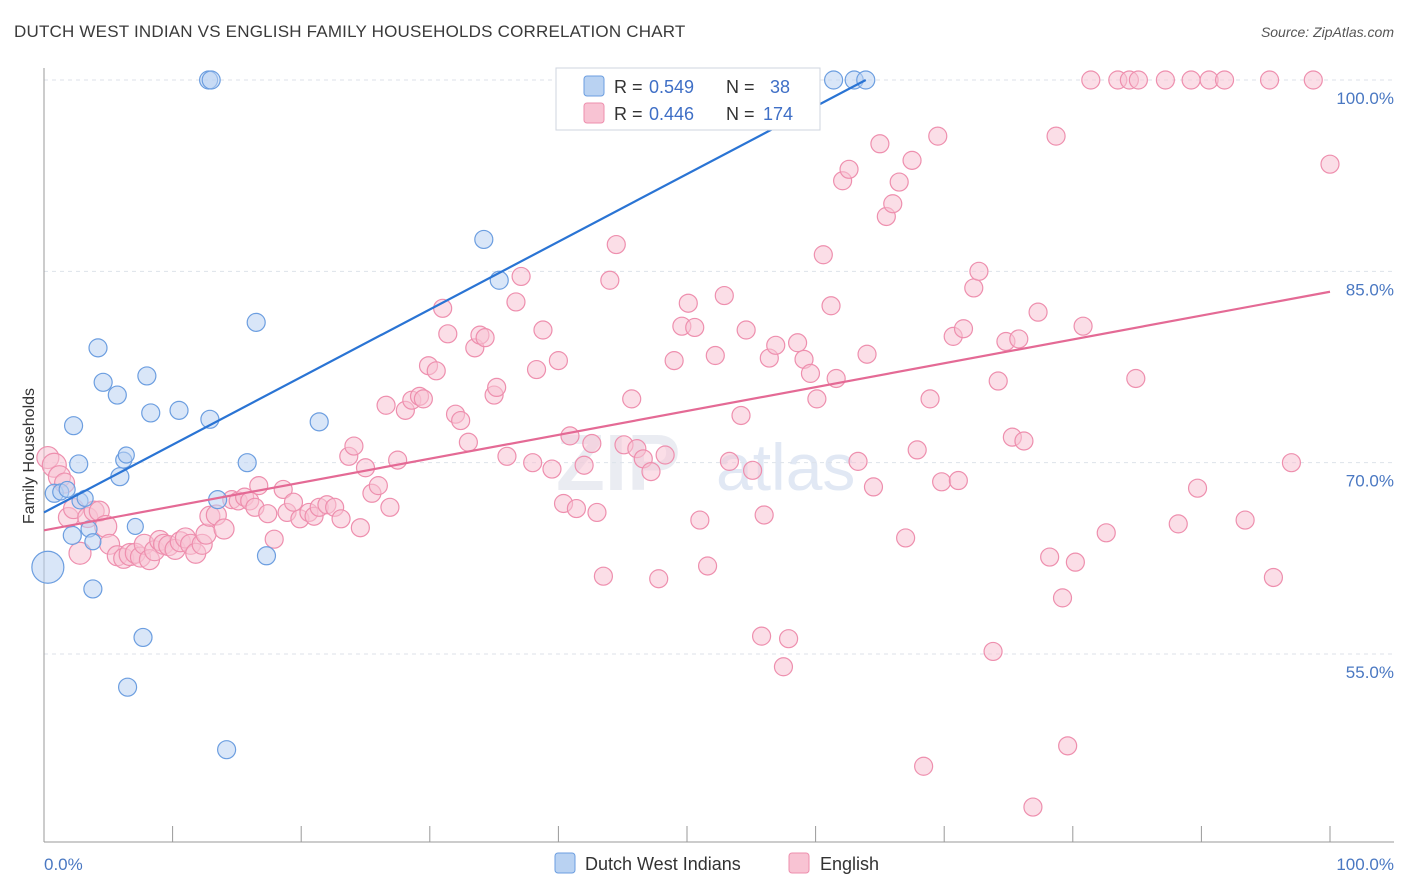  Describe the element at coordinates (740, 87) in the screenshot. I see `legend-n-label-blue: N =` at that location.